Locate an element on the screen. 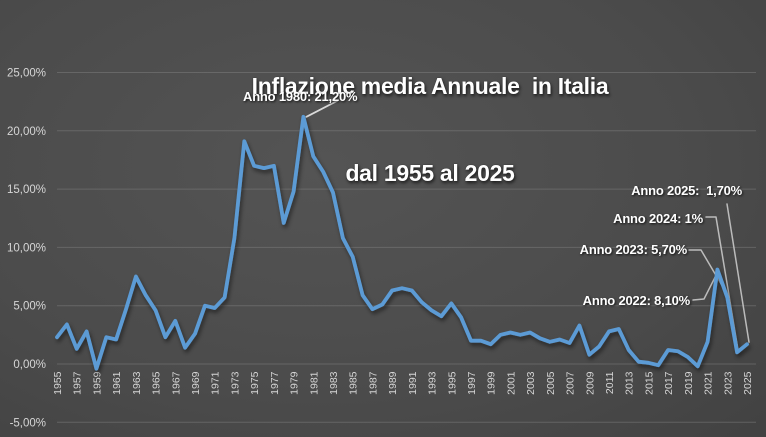 Image resolution: width=766 pixels, height=437 pixels. x-axis-tick-label: 1955 is located at coordinates (58, 383).